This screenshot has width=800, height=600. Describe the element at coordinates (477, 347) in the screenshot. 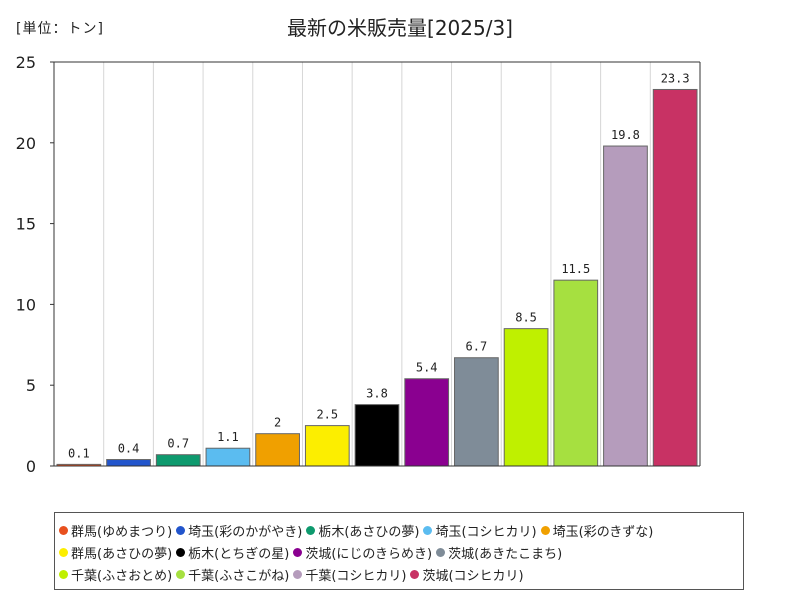

I see `data-label: 6.7` at that location.